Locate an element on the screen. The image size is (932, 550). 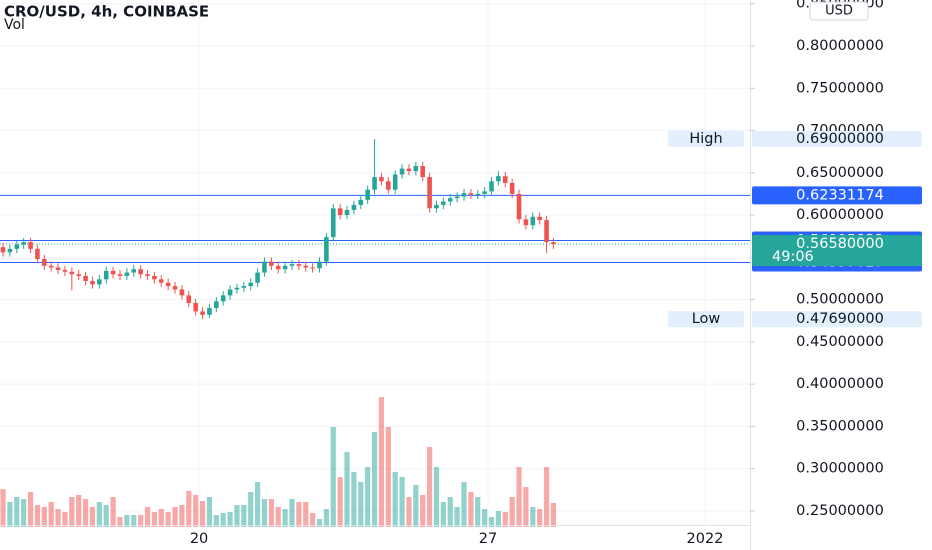
currency-button is located at coordinates (839, 11).